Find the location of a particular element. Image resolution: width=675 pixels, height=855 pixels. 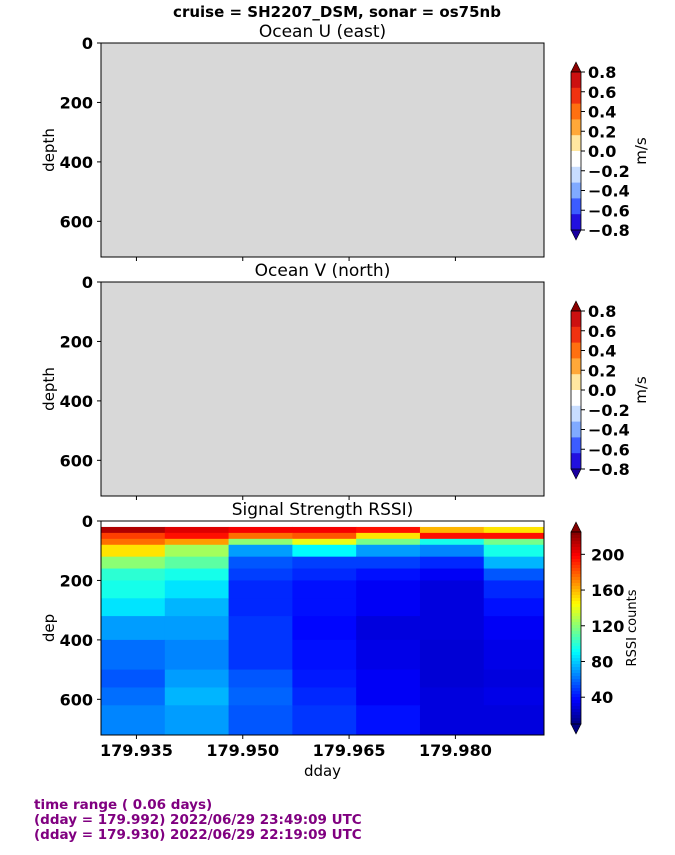

colorbar-tick-label: 0.4 is located at coordinates (602, 351).